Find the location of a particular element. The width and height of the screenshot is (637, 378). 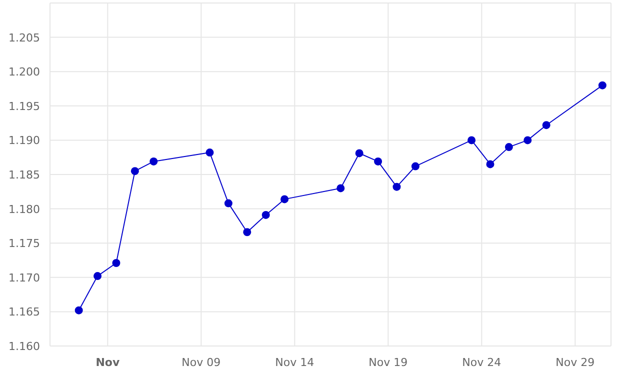

y-tick-label: 1.185 is located at coordinates (24, 175).